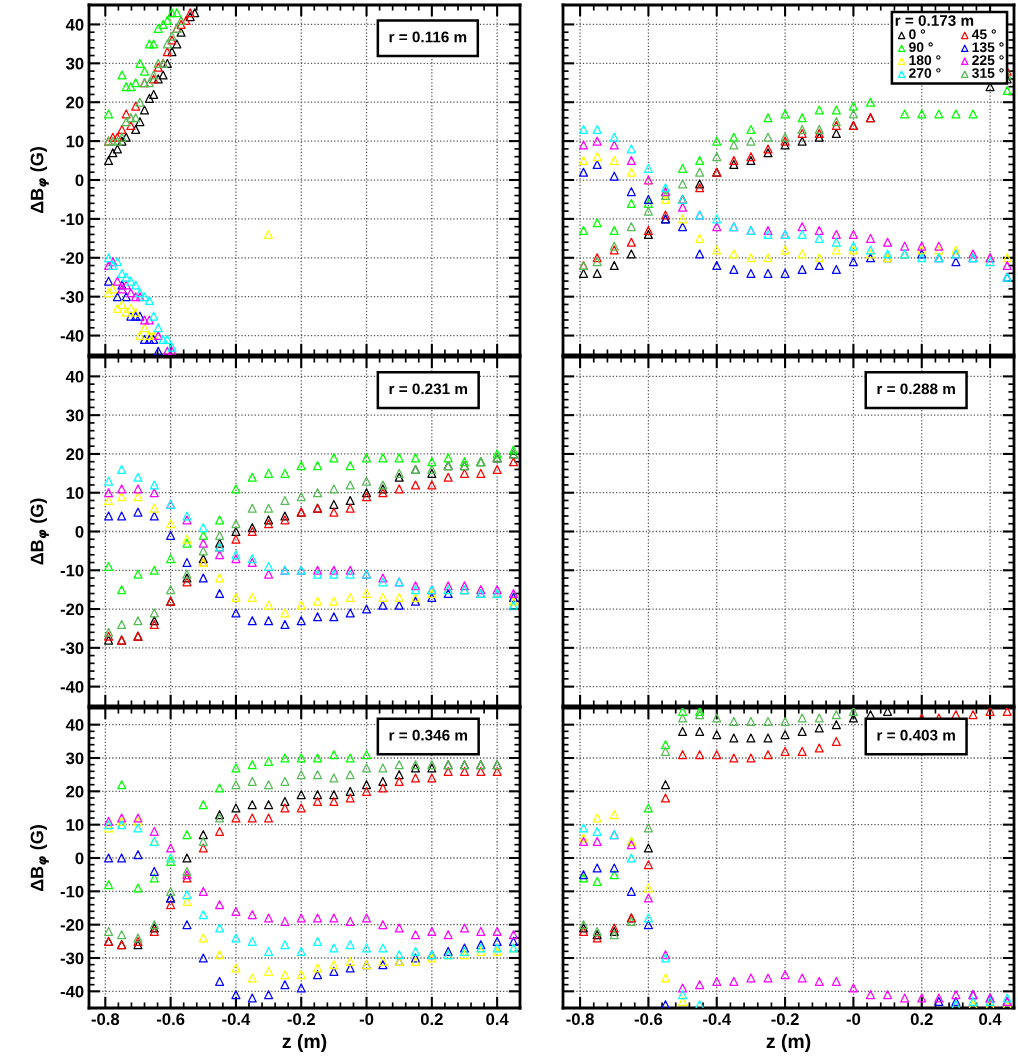 This screenshot has height=1058, width=1018. What do you see at coordinates (934, 20) in the screenshot?
I see `legend-title: r = 0.173 m` at bounding box center [934, 20].